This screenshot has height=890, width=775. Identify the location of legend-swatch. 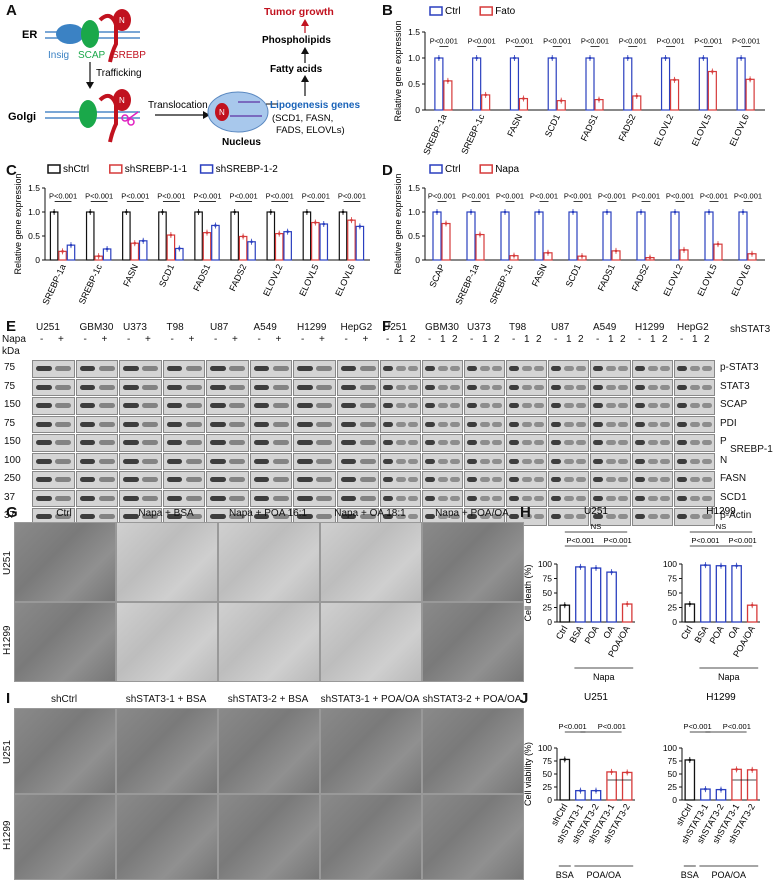
(54, 169).